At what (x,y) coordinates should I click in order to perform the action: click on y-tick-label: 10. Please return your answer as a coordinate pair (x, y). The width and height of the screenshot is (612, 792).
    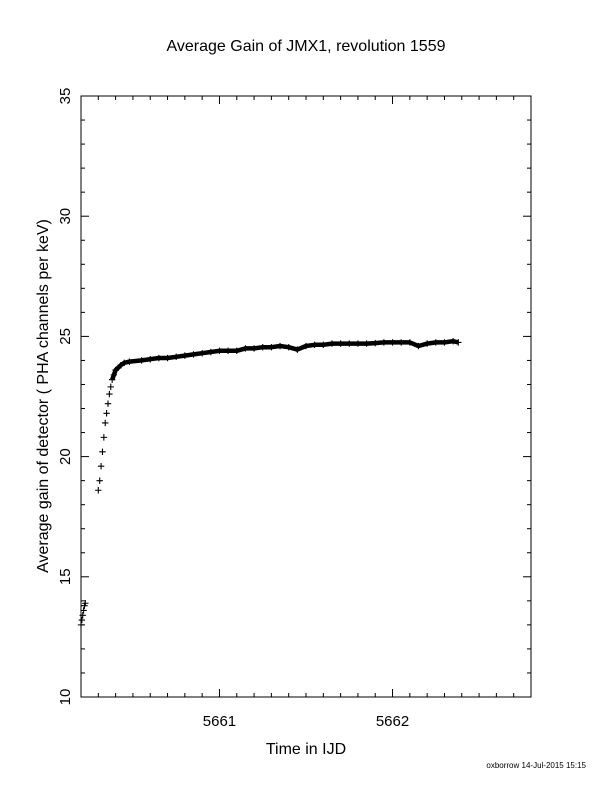
    Looking at the image, I should click on (65, 697).